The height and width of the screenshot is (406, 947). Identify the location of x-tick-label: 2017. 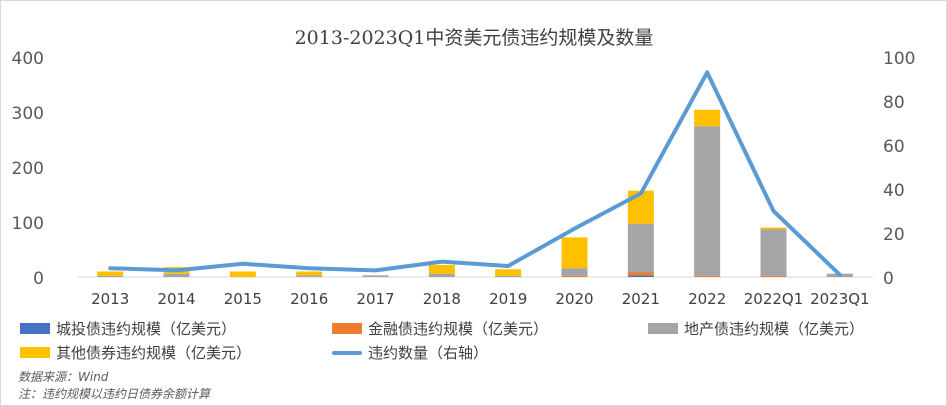
(375, 299).